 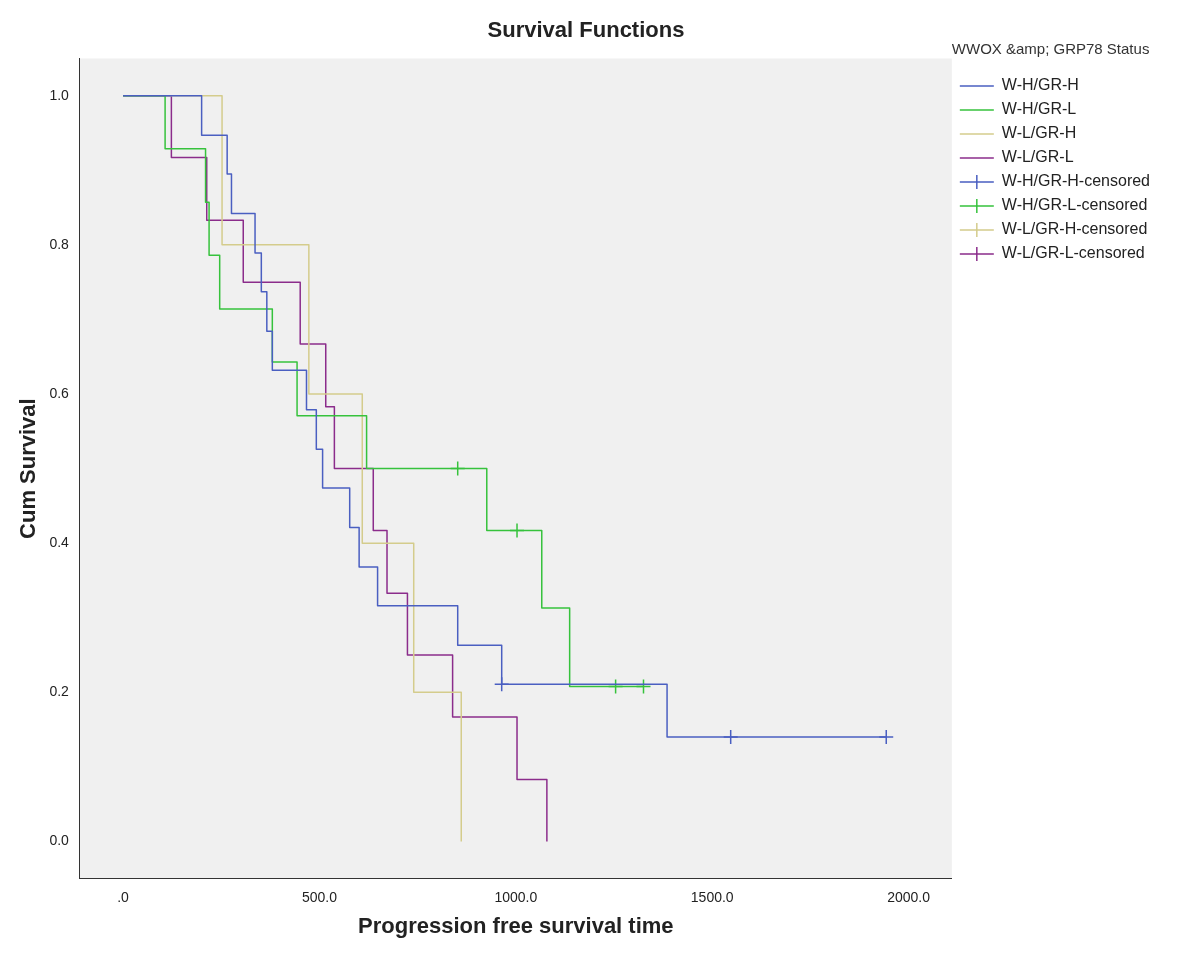 I want to click on legend-title: WWOX &amp; GRP78 Status, so click(x=1050, y=48).